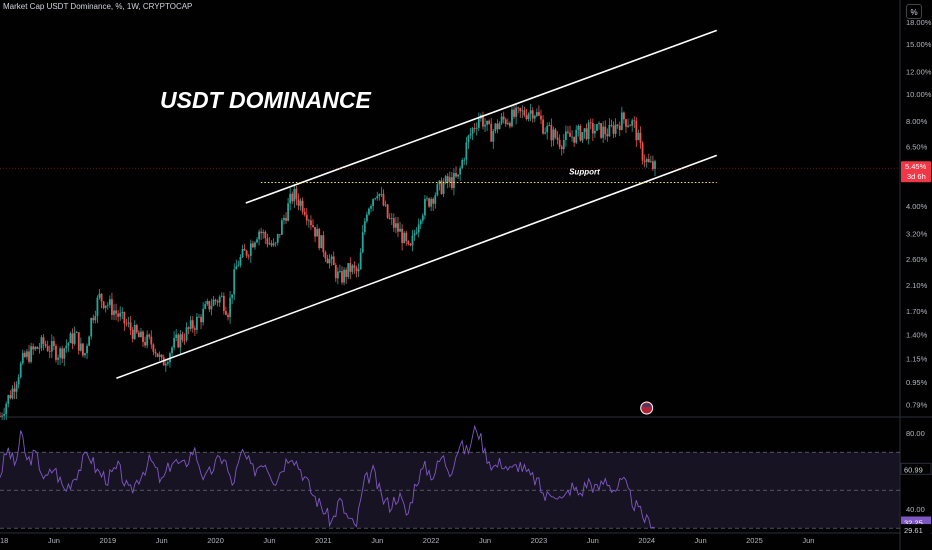 The height and width of the screenshot is (550, 932). I want to click on event-flag-icon, so click(647, 408).